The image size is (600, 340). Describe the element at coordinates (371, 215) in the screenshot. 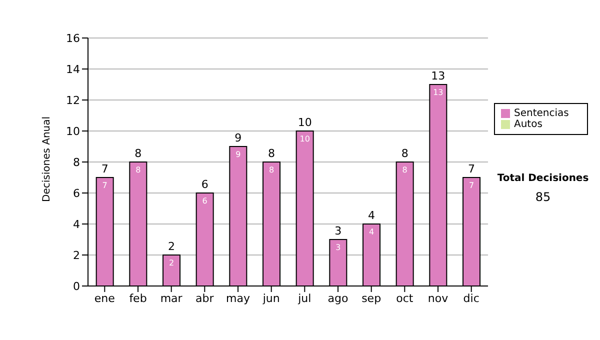

I see `total-label: 4` at that location.